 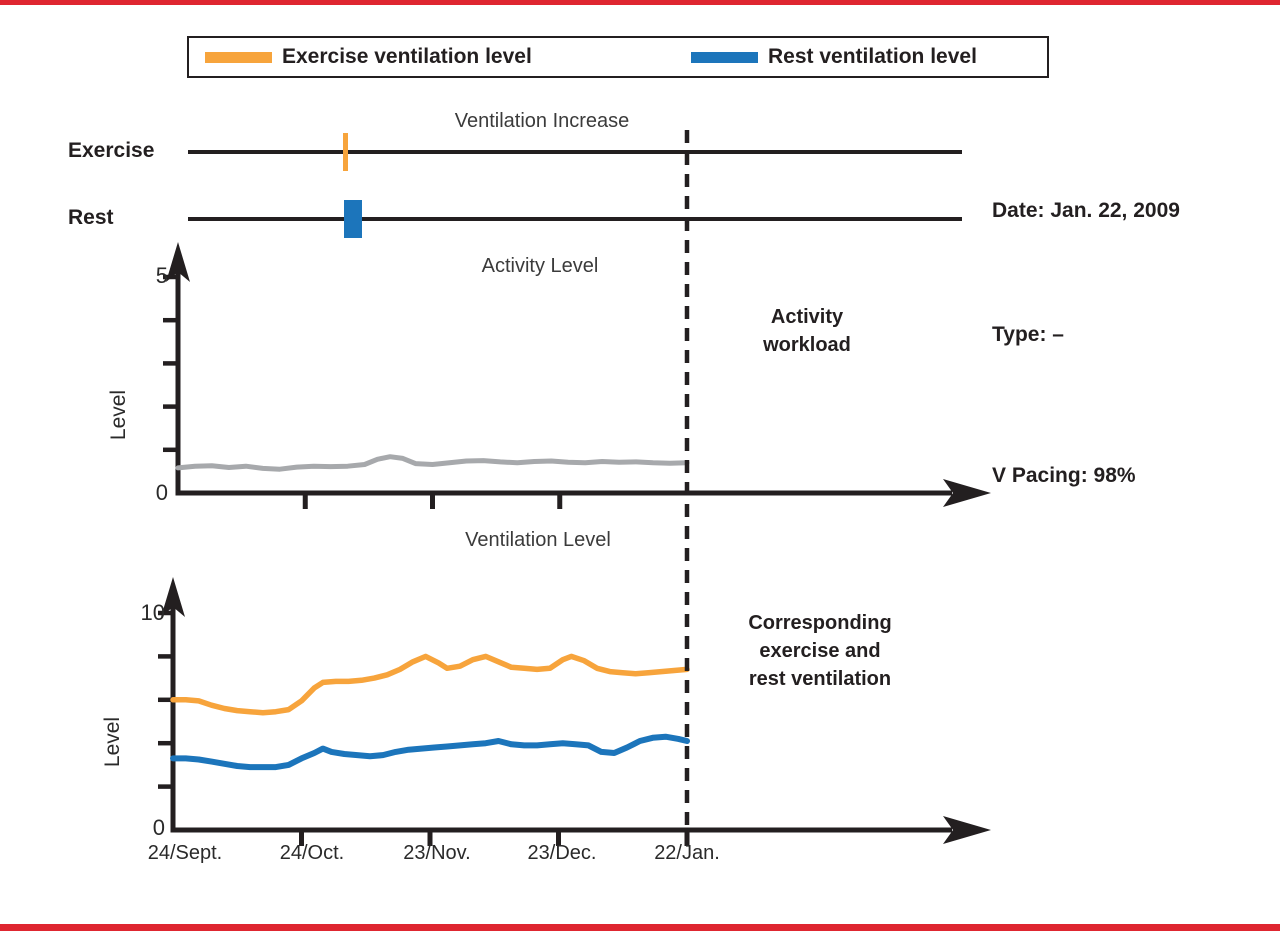 I want to click on x-tick-label-jan: 22/Jan., so click(x=687, y=853).